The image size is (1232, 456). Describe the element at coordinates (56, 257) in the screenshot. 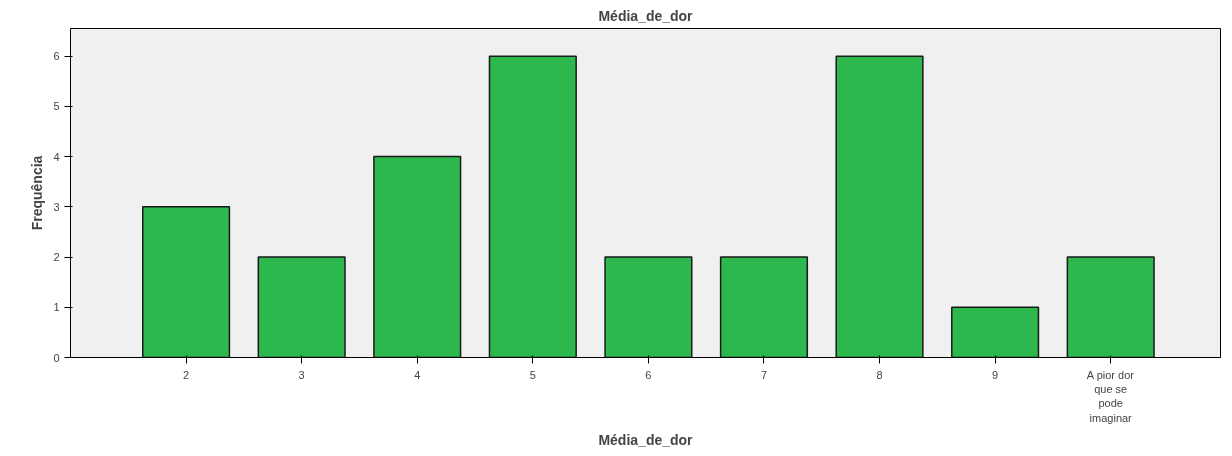

I see `y-tick-label: 2` at that location.